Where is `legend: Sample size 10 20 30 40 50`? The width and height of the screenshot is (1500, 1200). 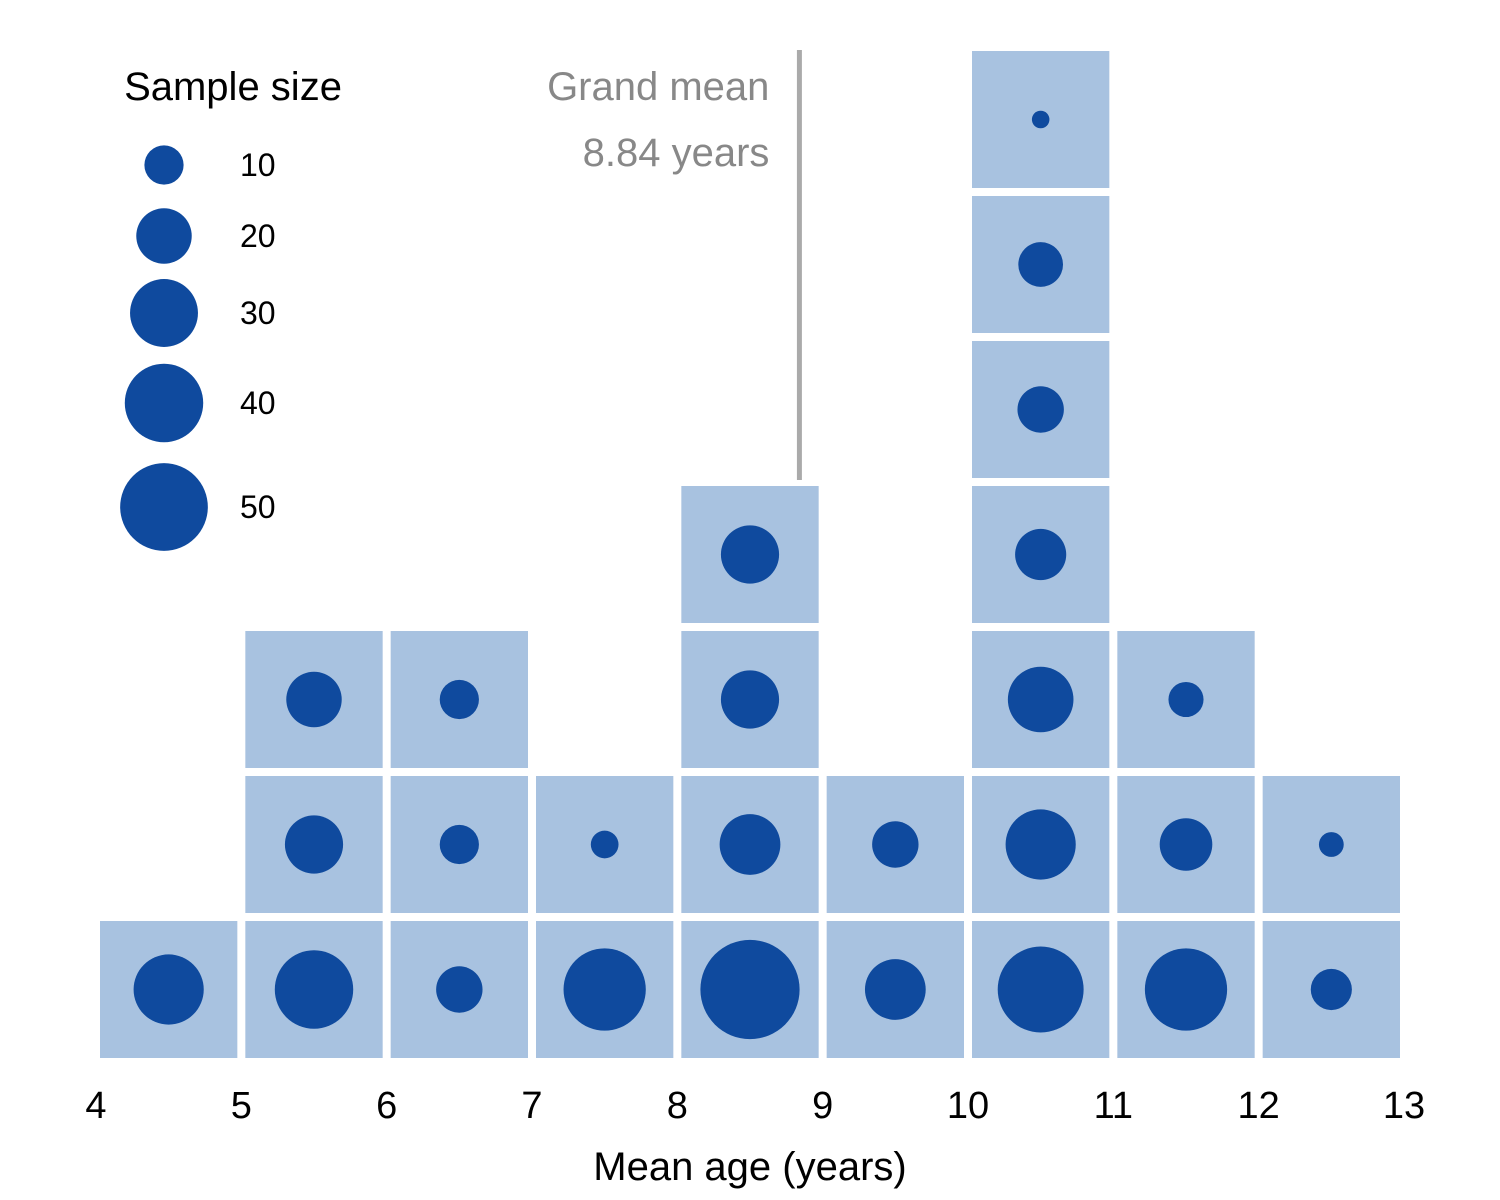 legend: Sample size 10 20 30 40 50 is located at coordinates (231, 308).